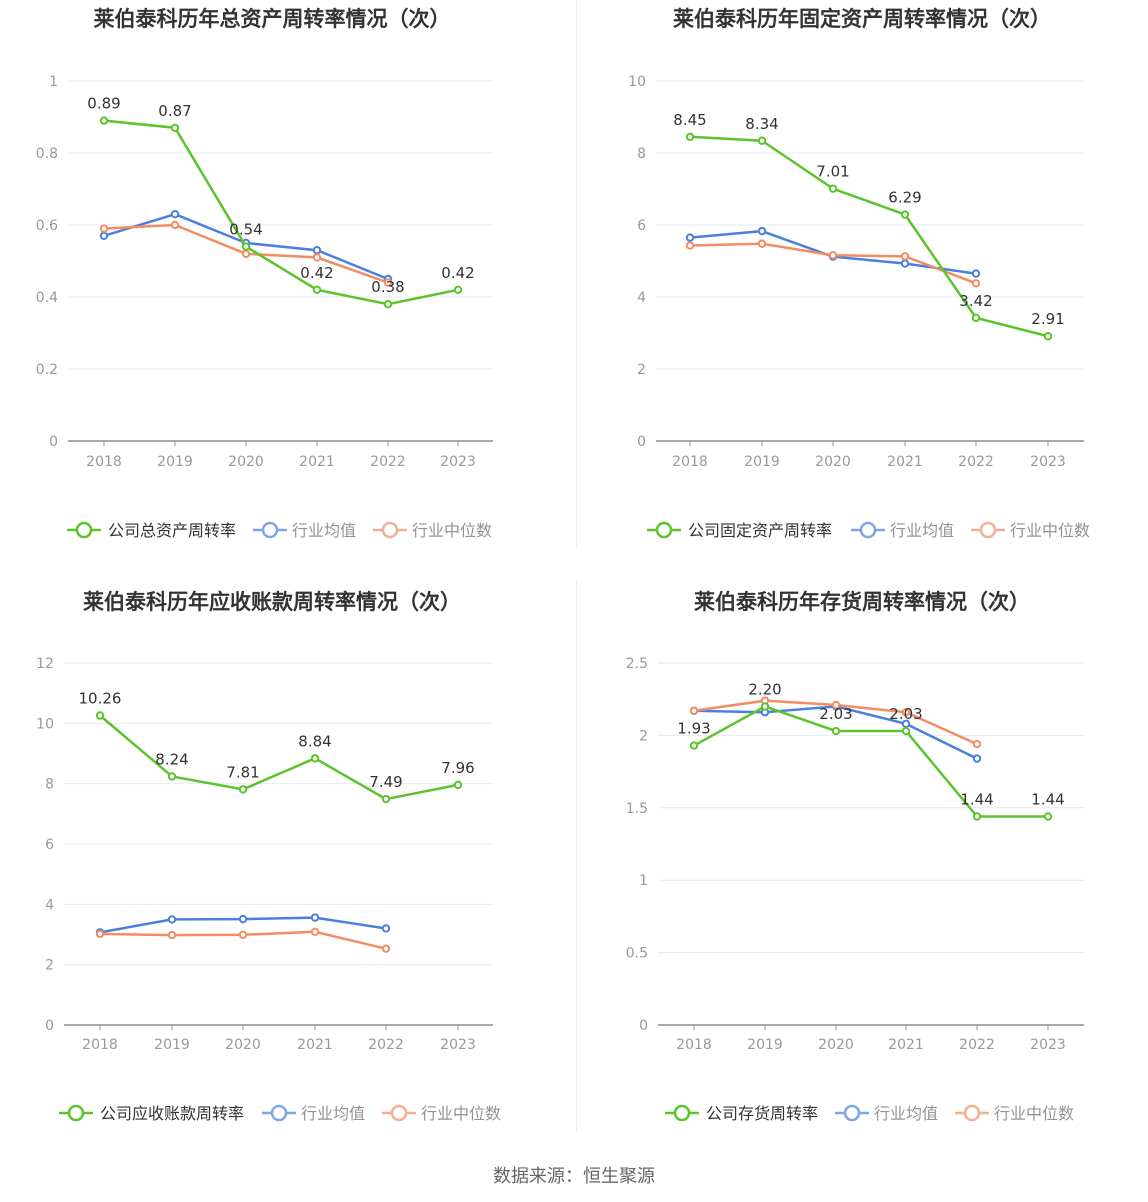 The width and height of the screenshot is (1148, 1202). What do you see at coordinates (387, 287) in the screenshot?
I see `data-label: 0.38` at bounding box center [387, 287].